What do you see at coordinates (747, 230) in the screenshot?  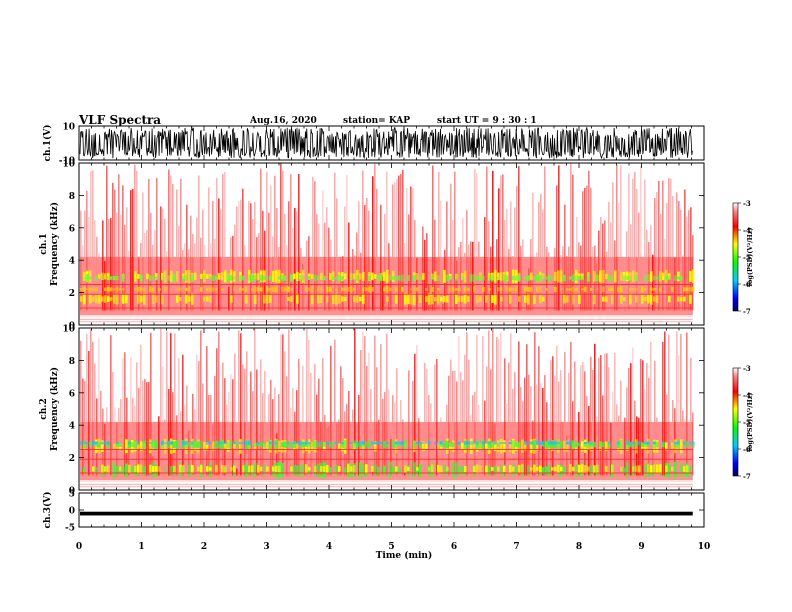 I see `colorbar-tick-label: -4` at bounding box center [747, 230].